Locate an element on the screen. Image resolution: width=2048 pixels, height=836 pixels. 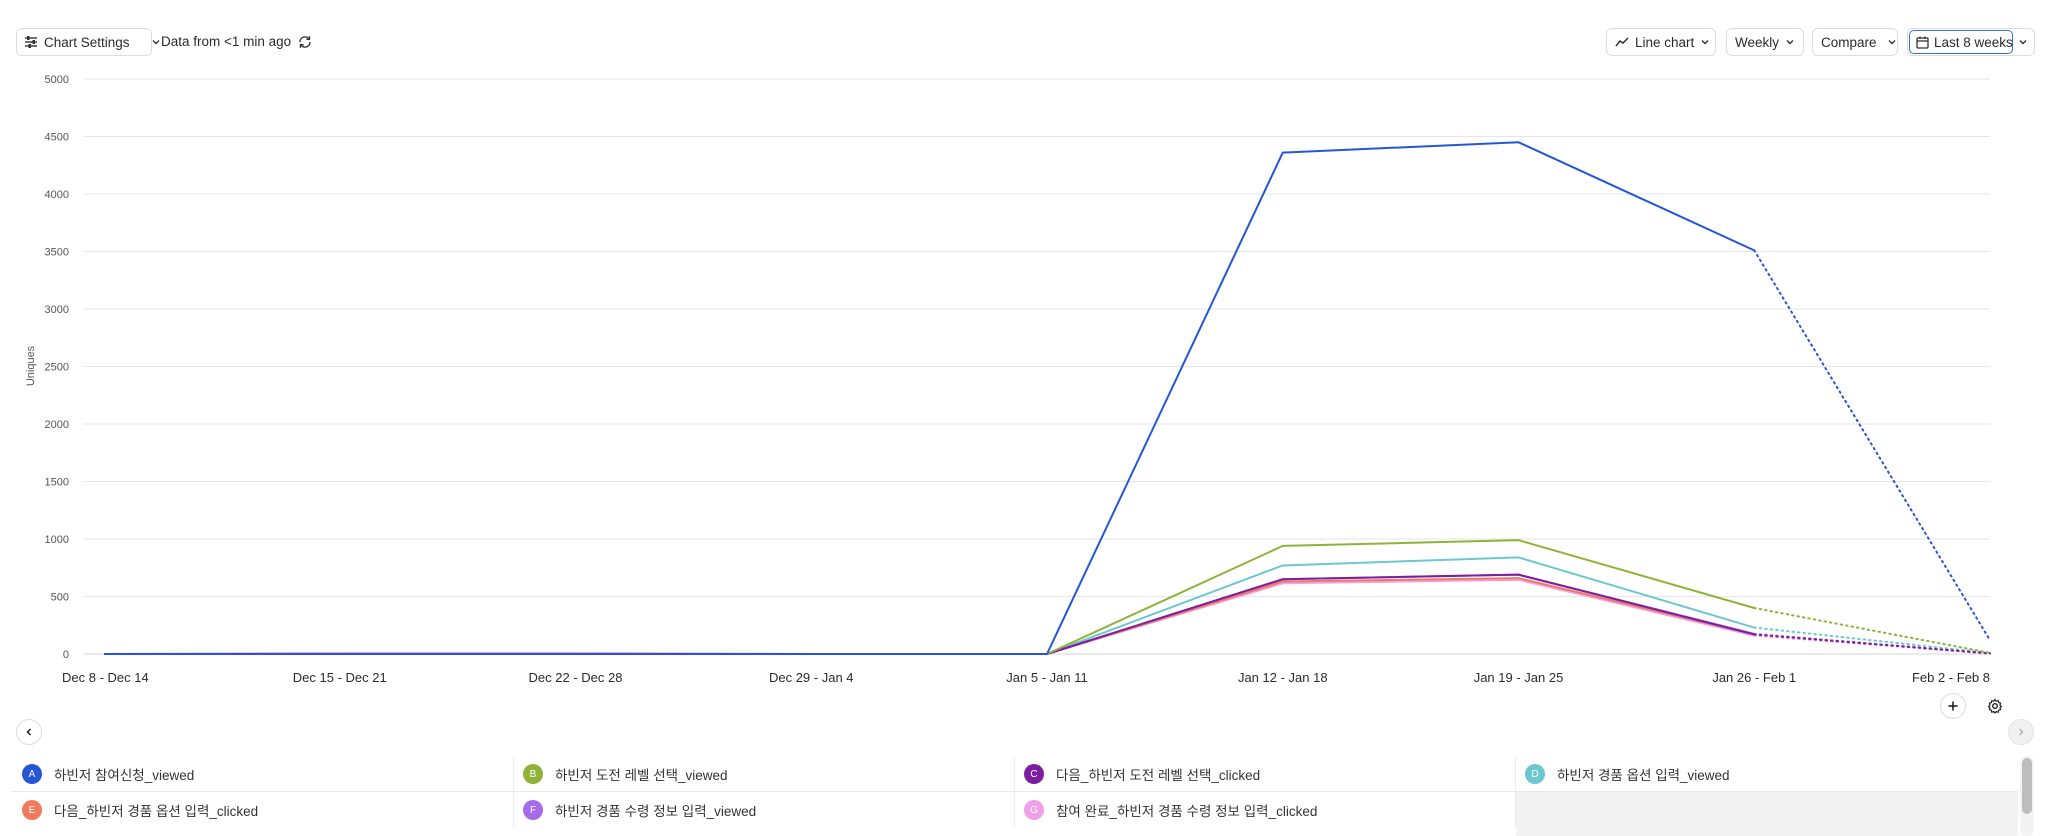
legend-next-button is located at coordinates (2021, 732).